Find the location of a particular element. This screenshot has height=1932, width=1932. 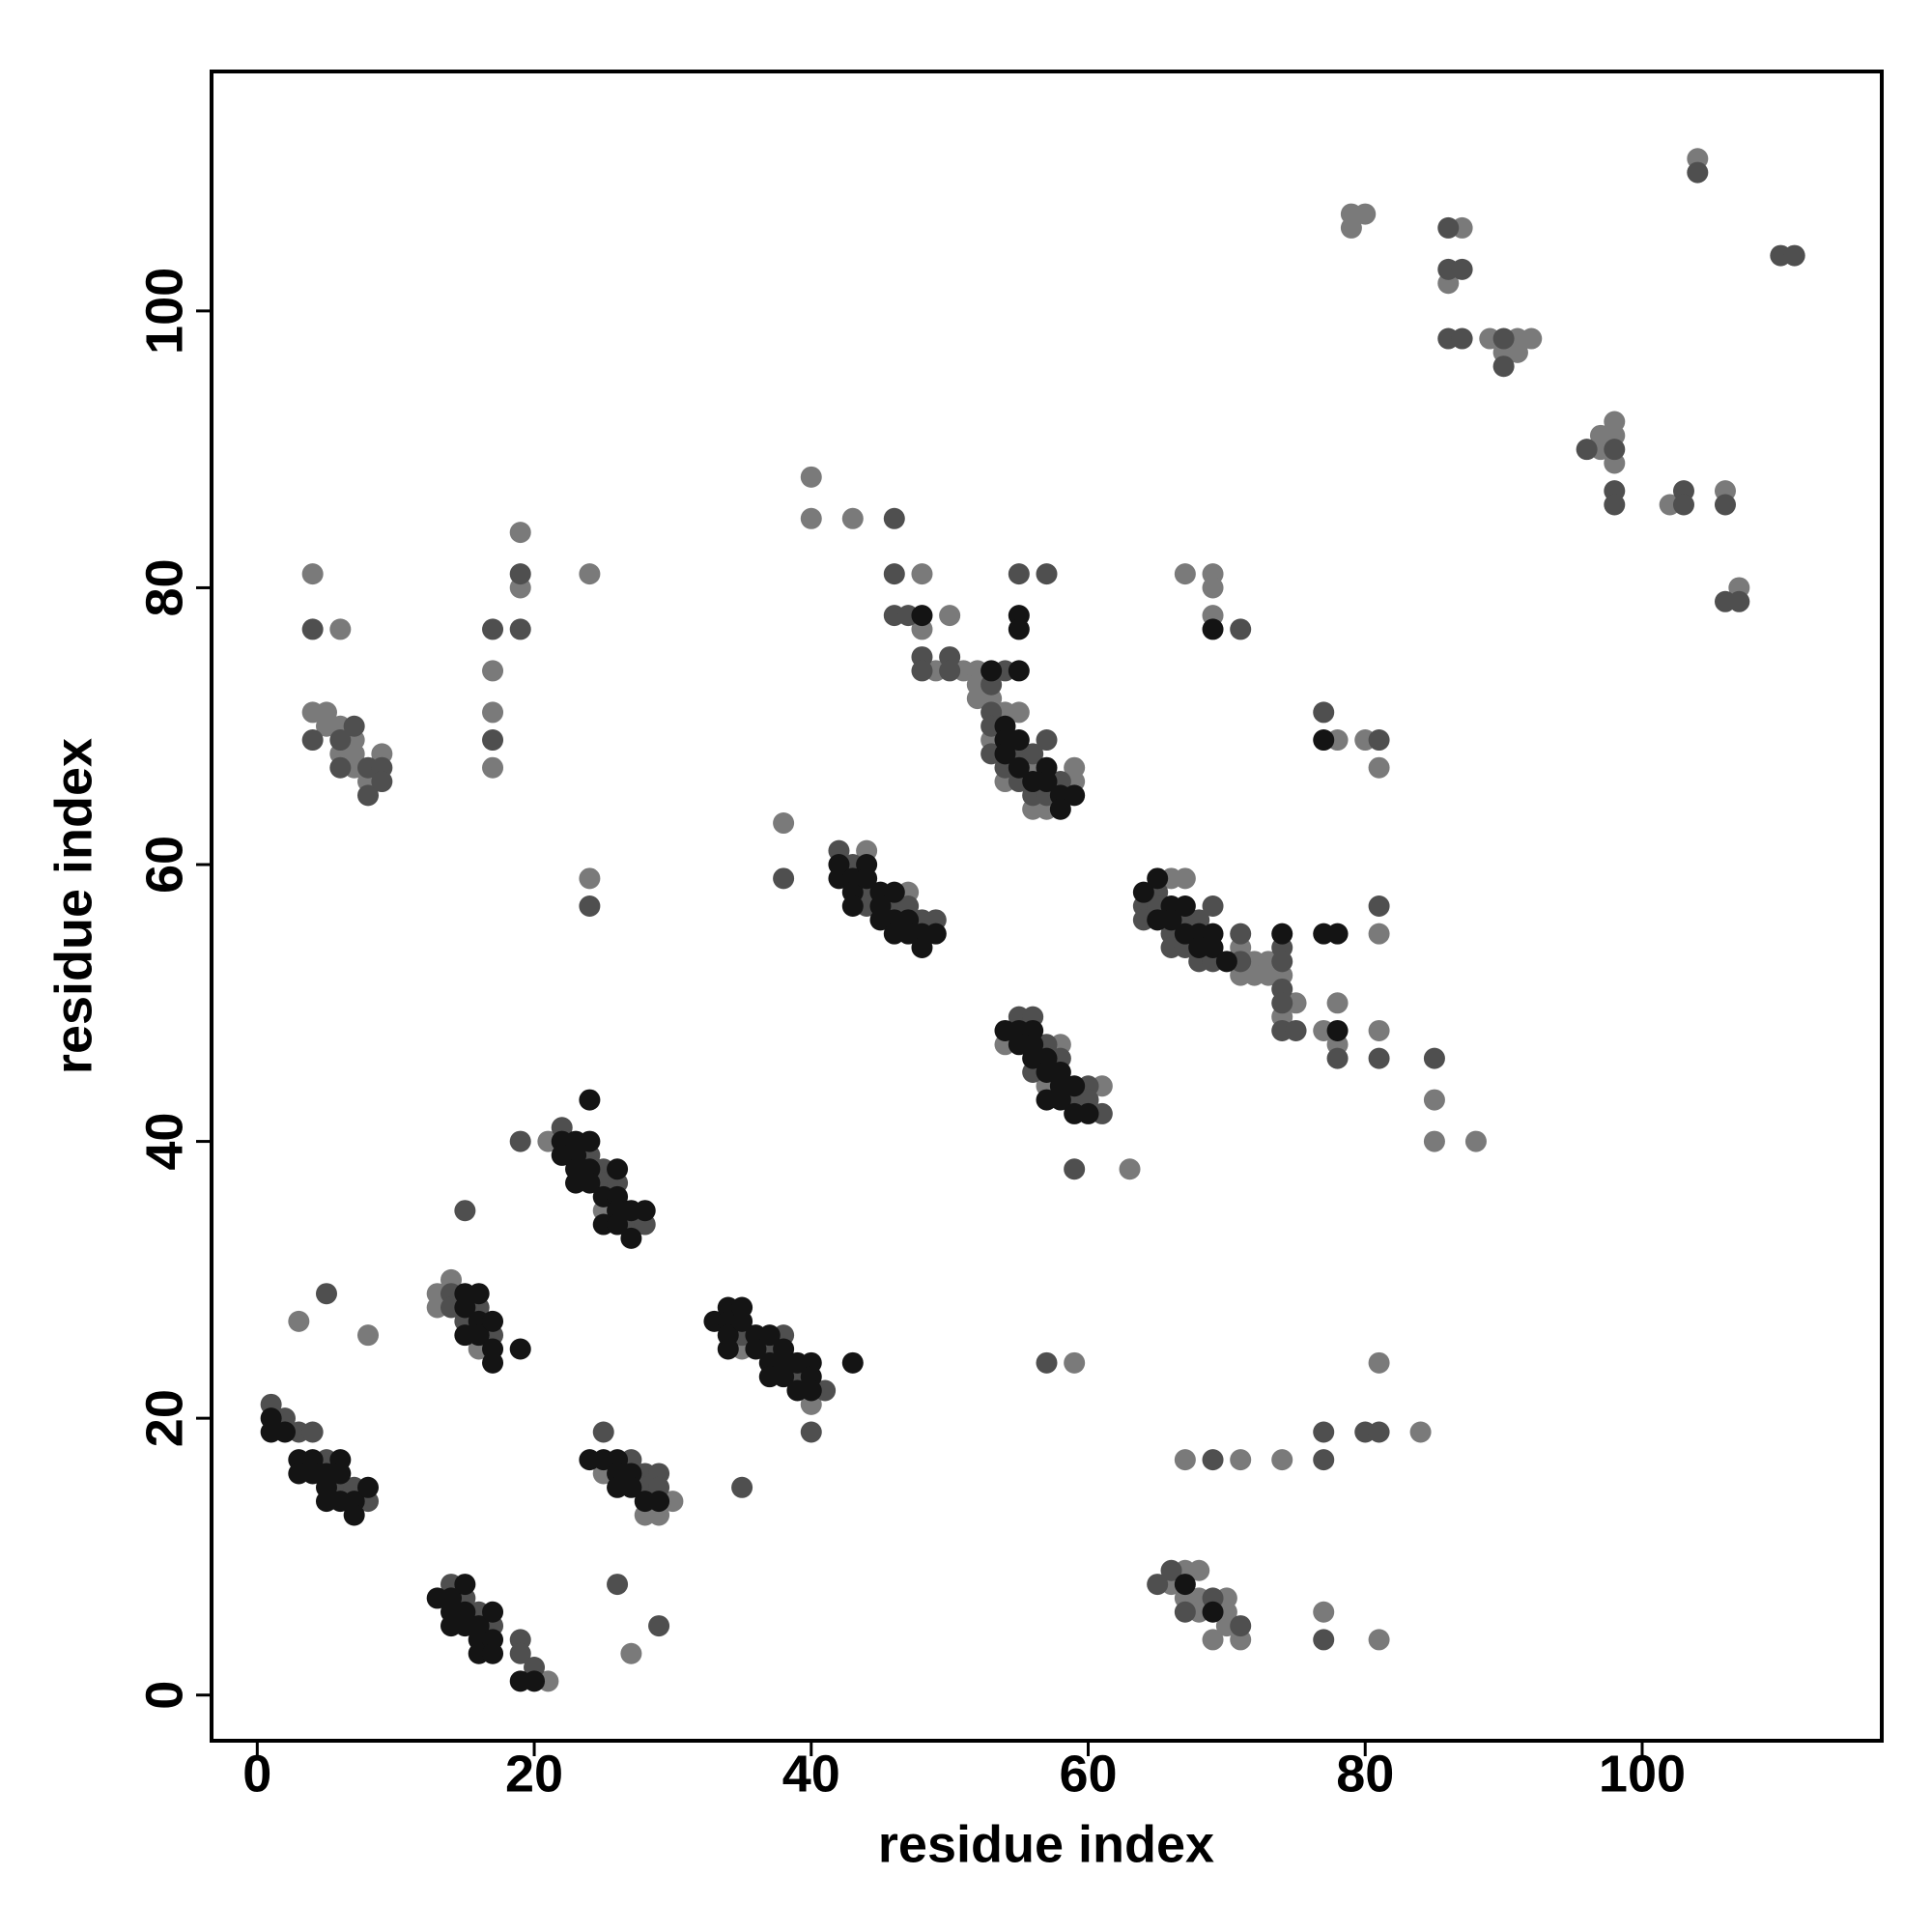

y-tick-label: 80 is located at coordinates (164, 587).